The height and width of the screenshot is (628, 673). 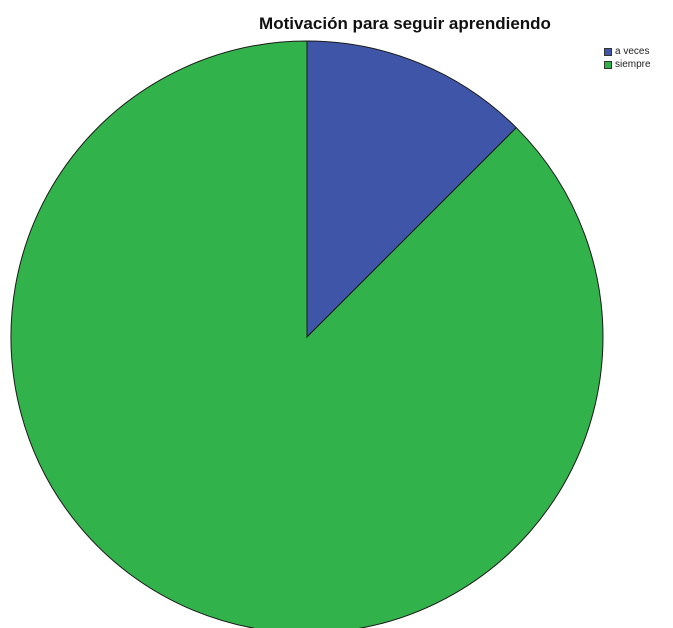 What do you see at coordinates (412, 189) in the screenshot?
I see `pie-slice-a-veces` at bounding box center [412, 189].